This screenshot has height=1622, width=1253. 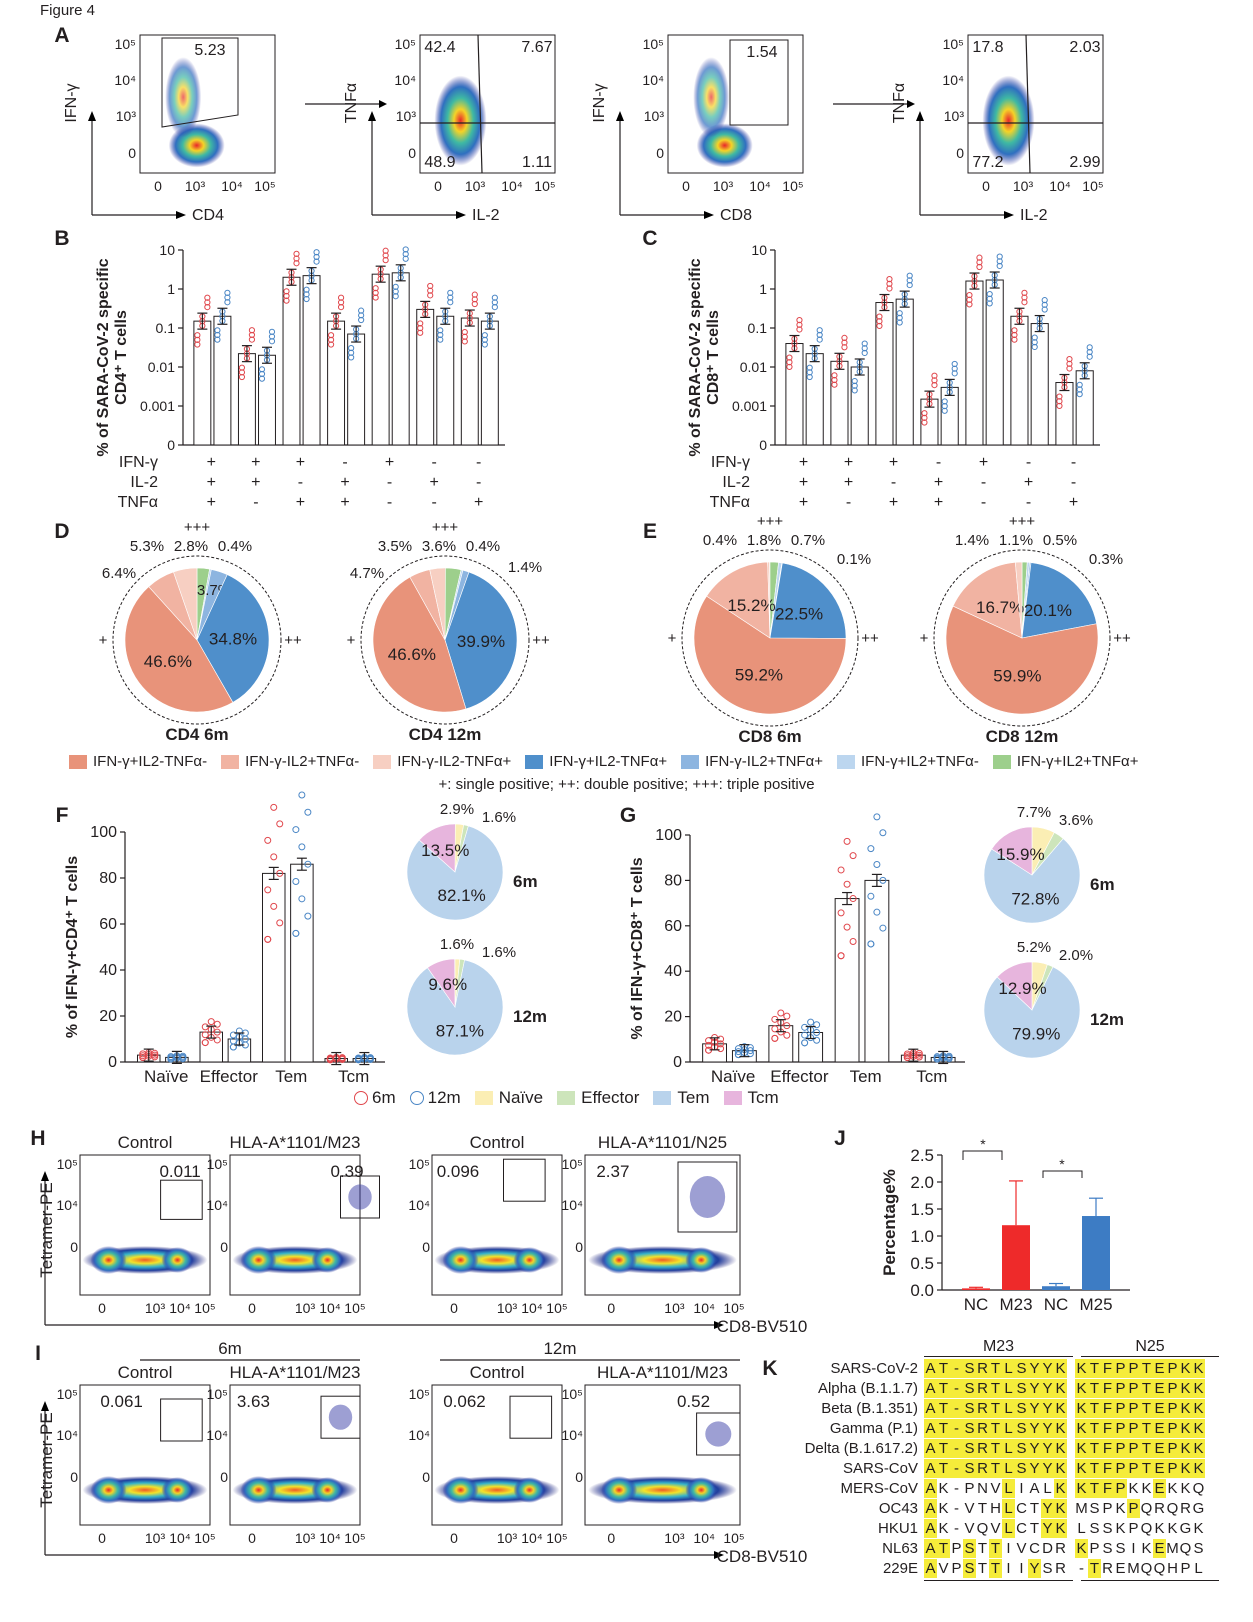 I want to click on pie-slice-label: 6.4%, so click(x=119, y=573).